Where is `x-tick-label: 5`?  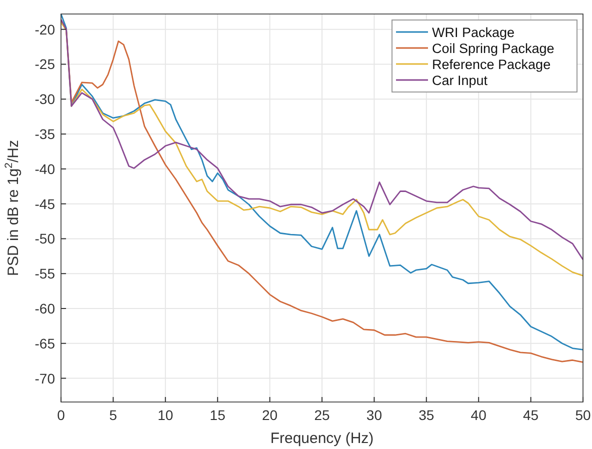 x-tick-label: 5 is located at coordinates (113, 415).